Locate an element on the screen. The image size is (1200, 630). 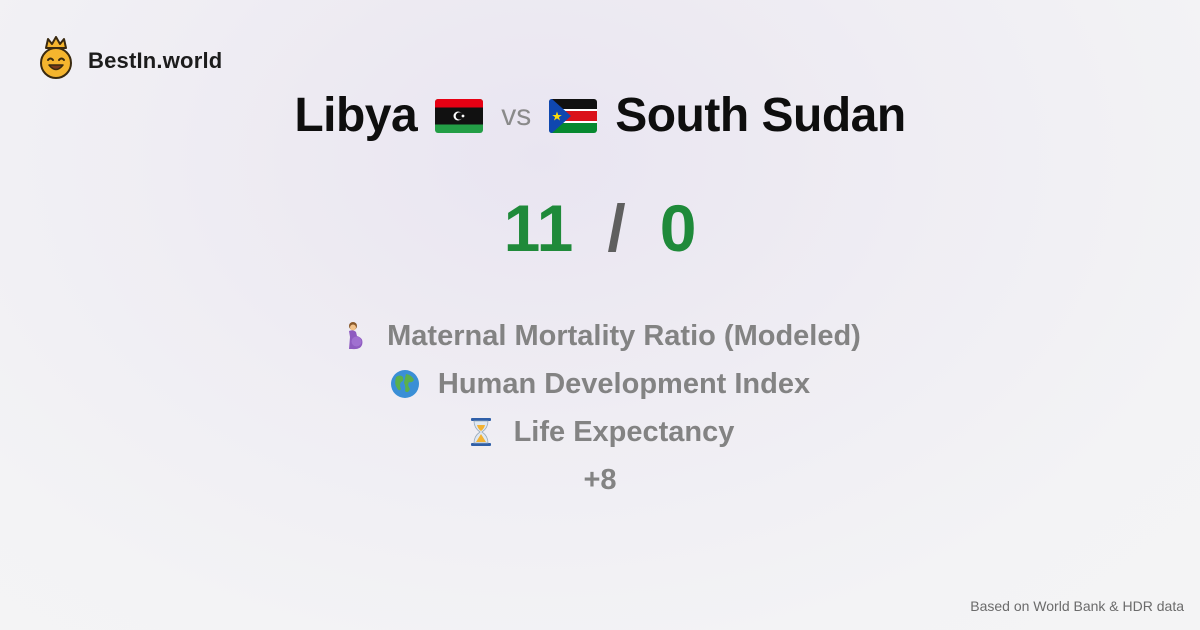
hourglass-icon is located at coordinates (481, 432).